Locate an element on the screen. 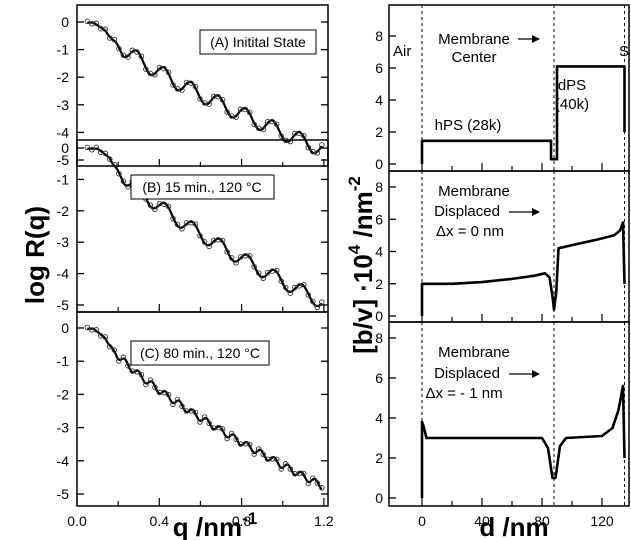 This screenshot has width=631, height=540. sld-middle-ticks: 0 2 4 6 8 is located at coordinates (489, 251).